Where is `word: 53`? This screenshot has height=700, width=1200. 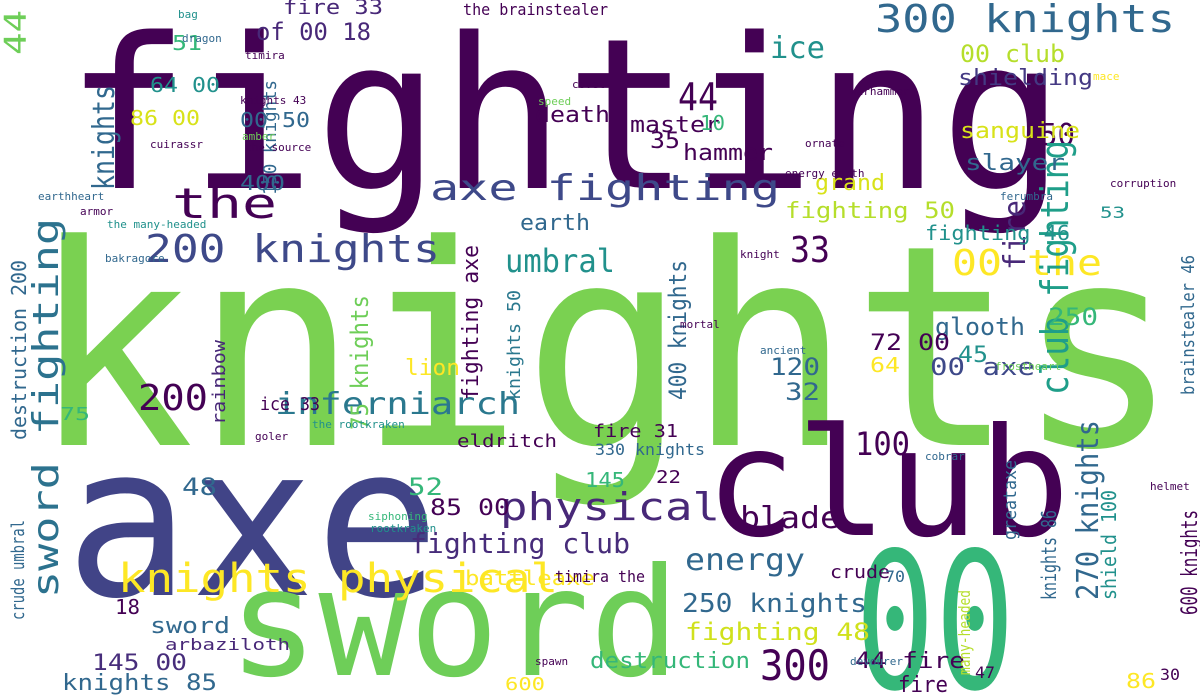
word: 53 is located at coordinates (1112, 212).